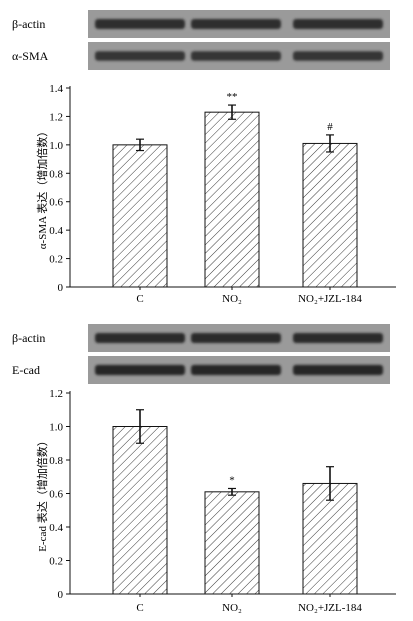 Image resolution: width=413 pixels, height=621 pixels. I want to click on blot-label: α-SMA, so click(30, 56).